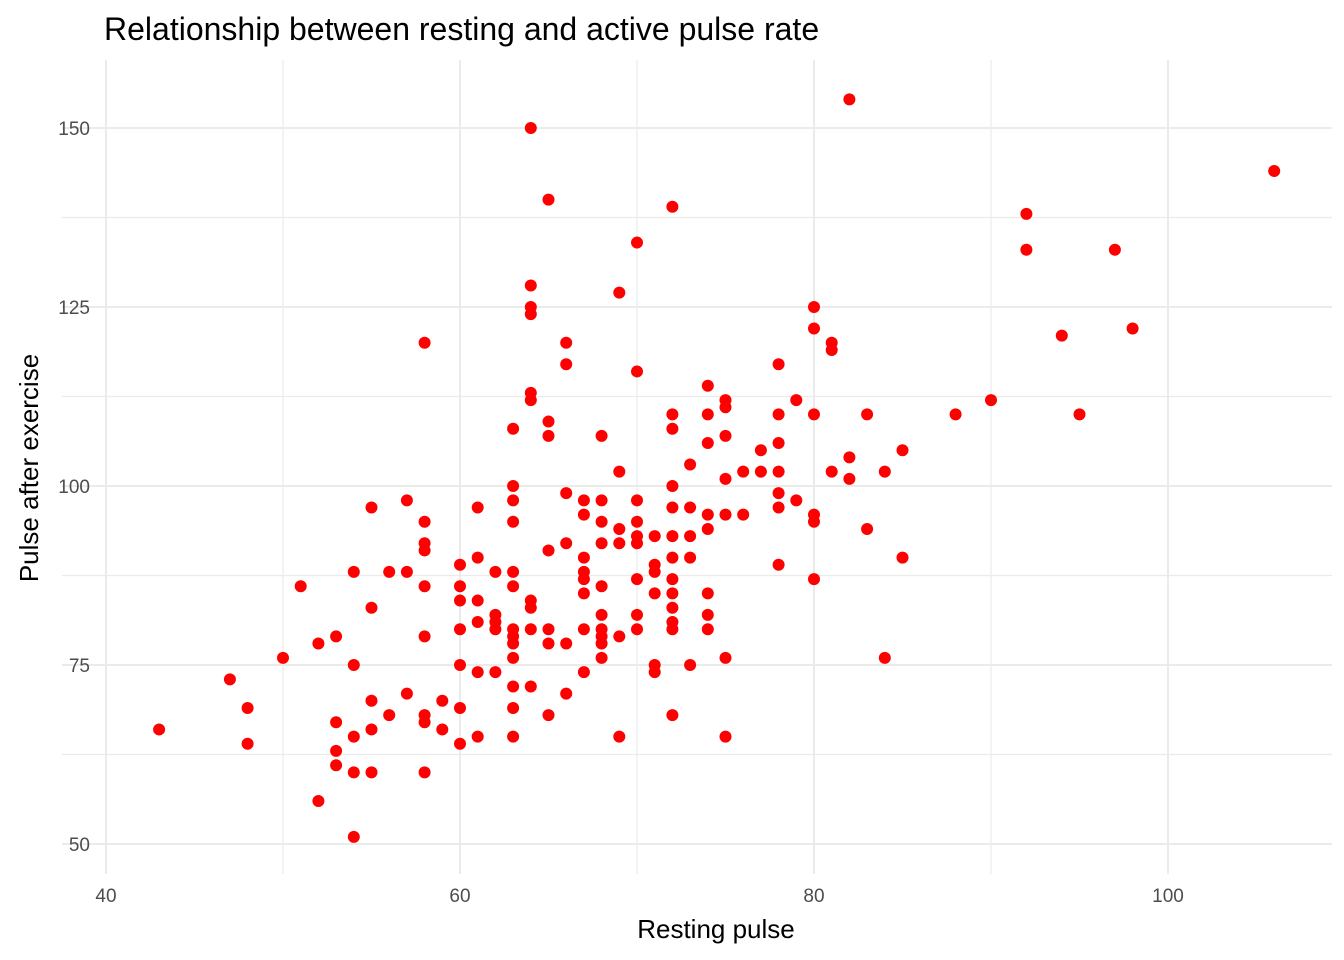 The image size is (1344, 960). I want to click on y-tick-label: 50, so click(79, 845).